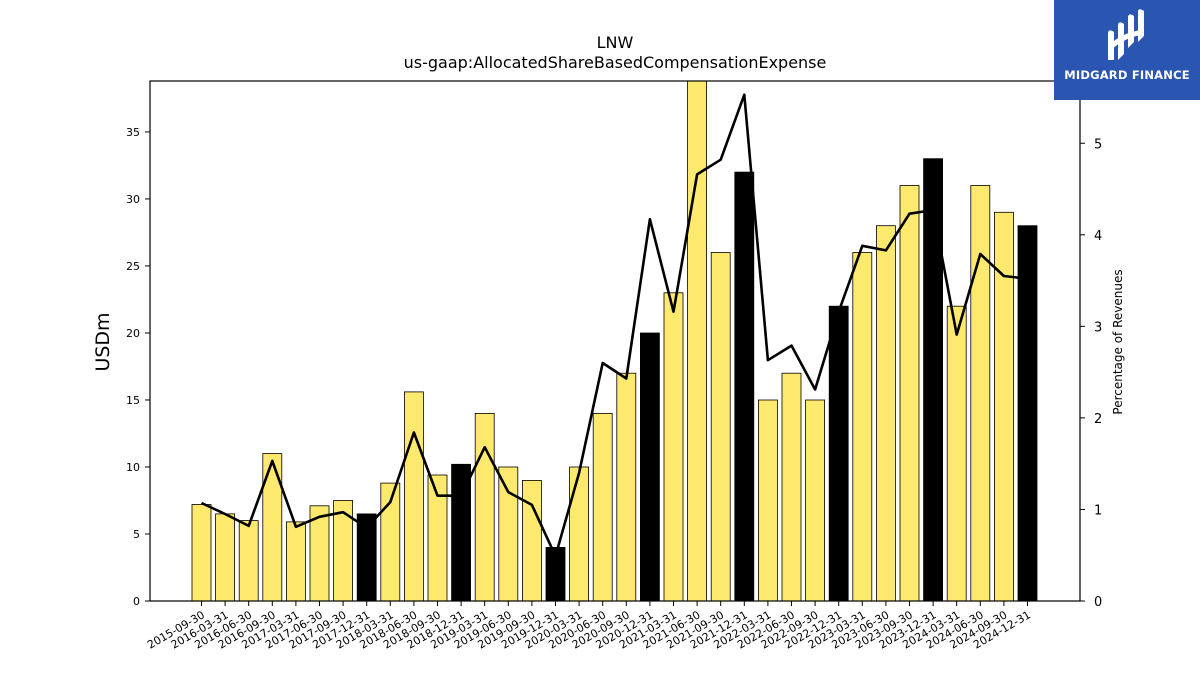  What do you see at coordinates (133, 467) in the screenshot?
I see `y-tick-label: 10` at bounding box center [133, 467].